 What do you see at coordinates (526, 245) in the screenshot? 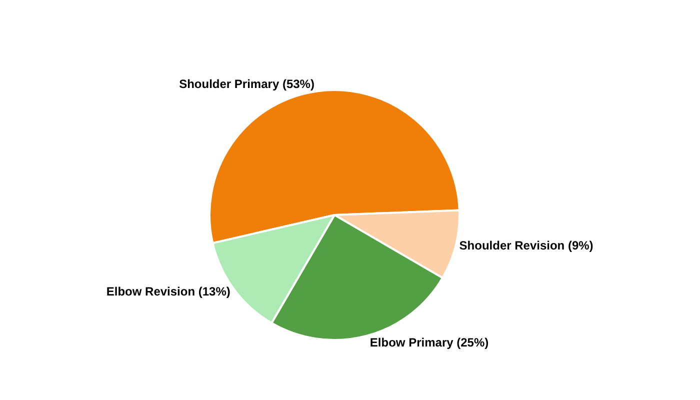
I see `slice-label: Shoulder Revision (9%)` at bounding box center [526, 245].